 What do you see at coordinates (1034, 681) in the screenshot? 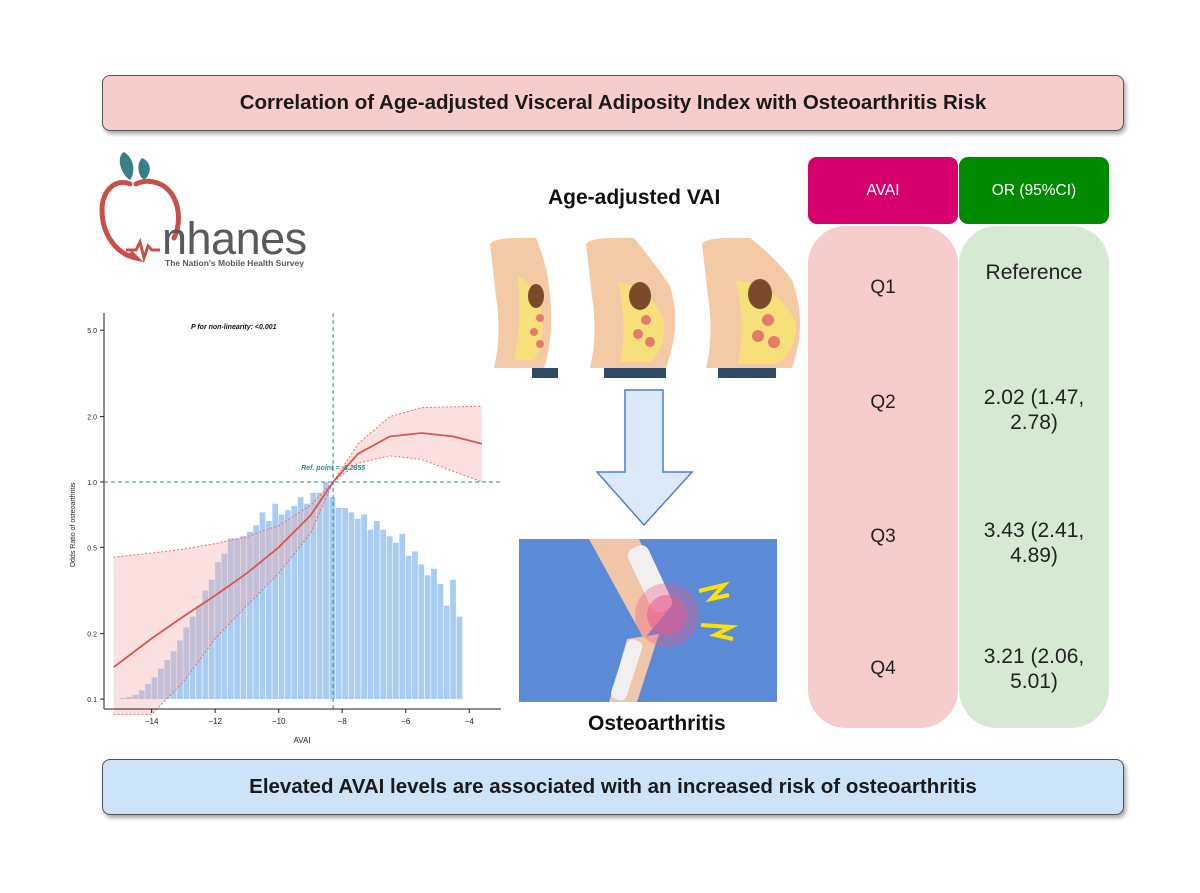
I see `or-q4-line2: 5.01)` at bounding box center [1034, 681].